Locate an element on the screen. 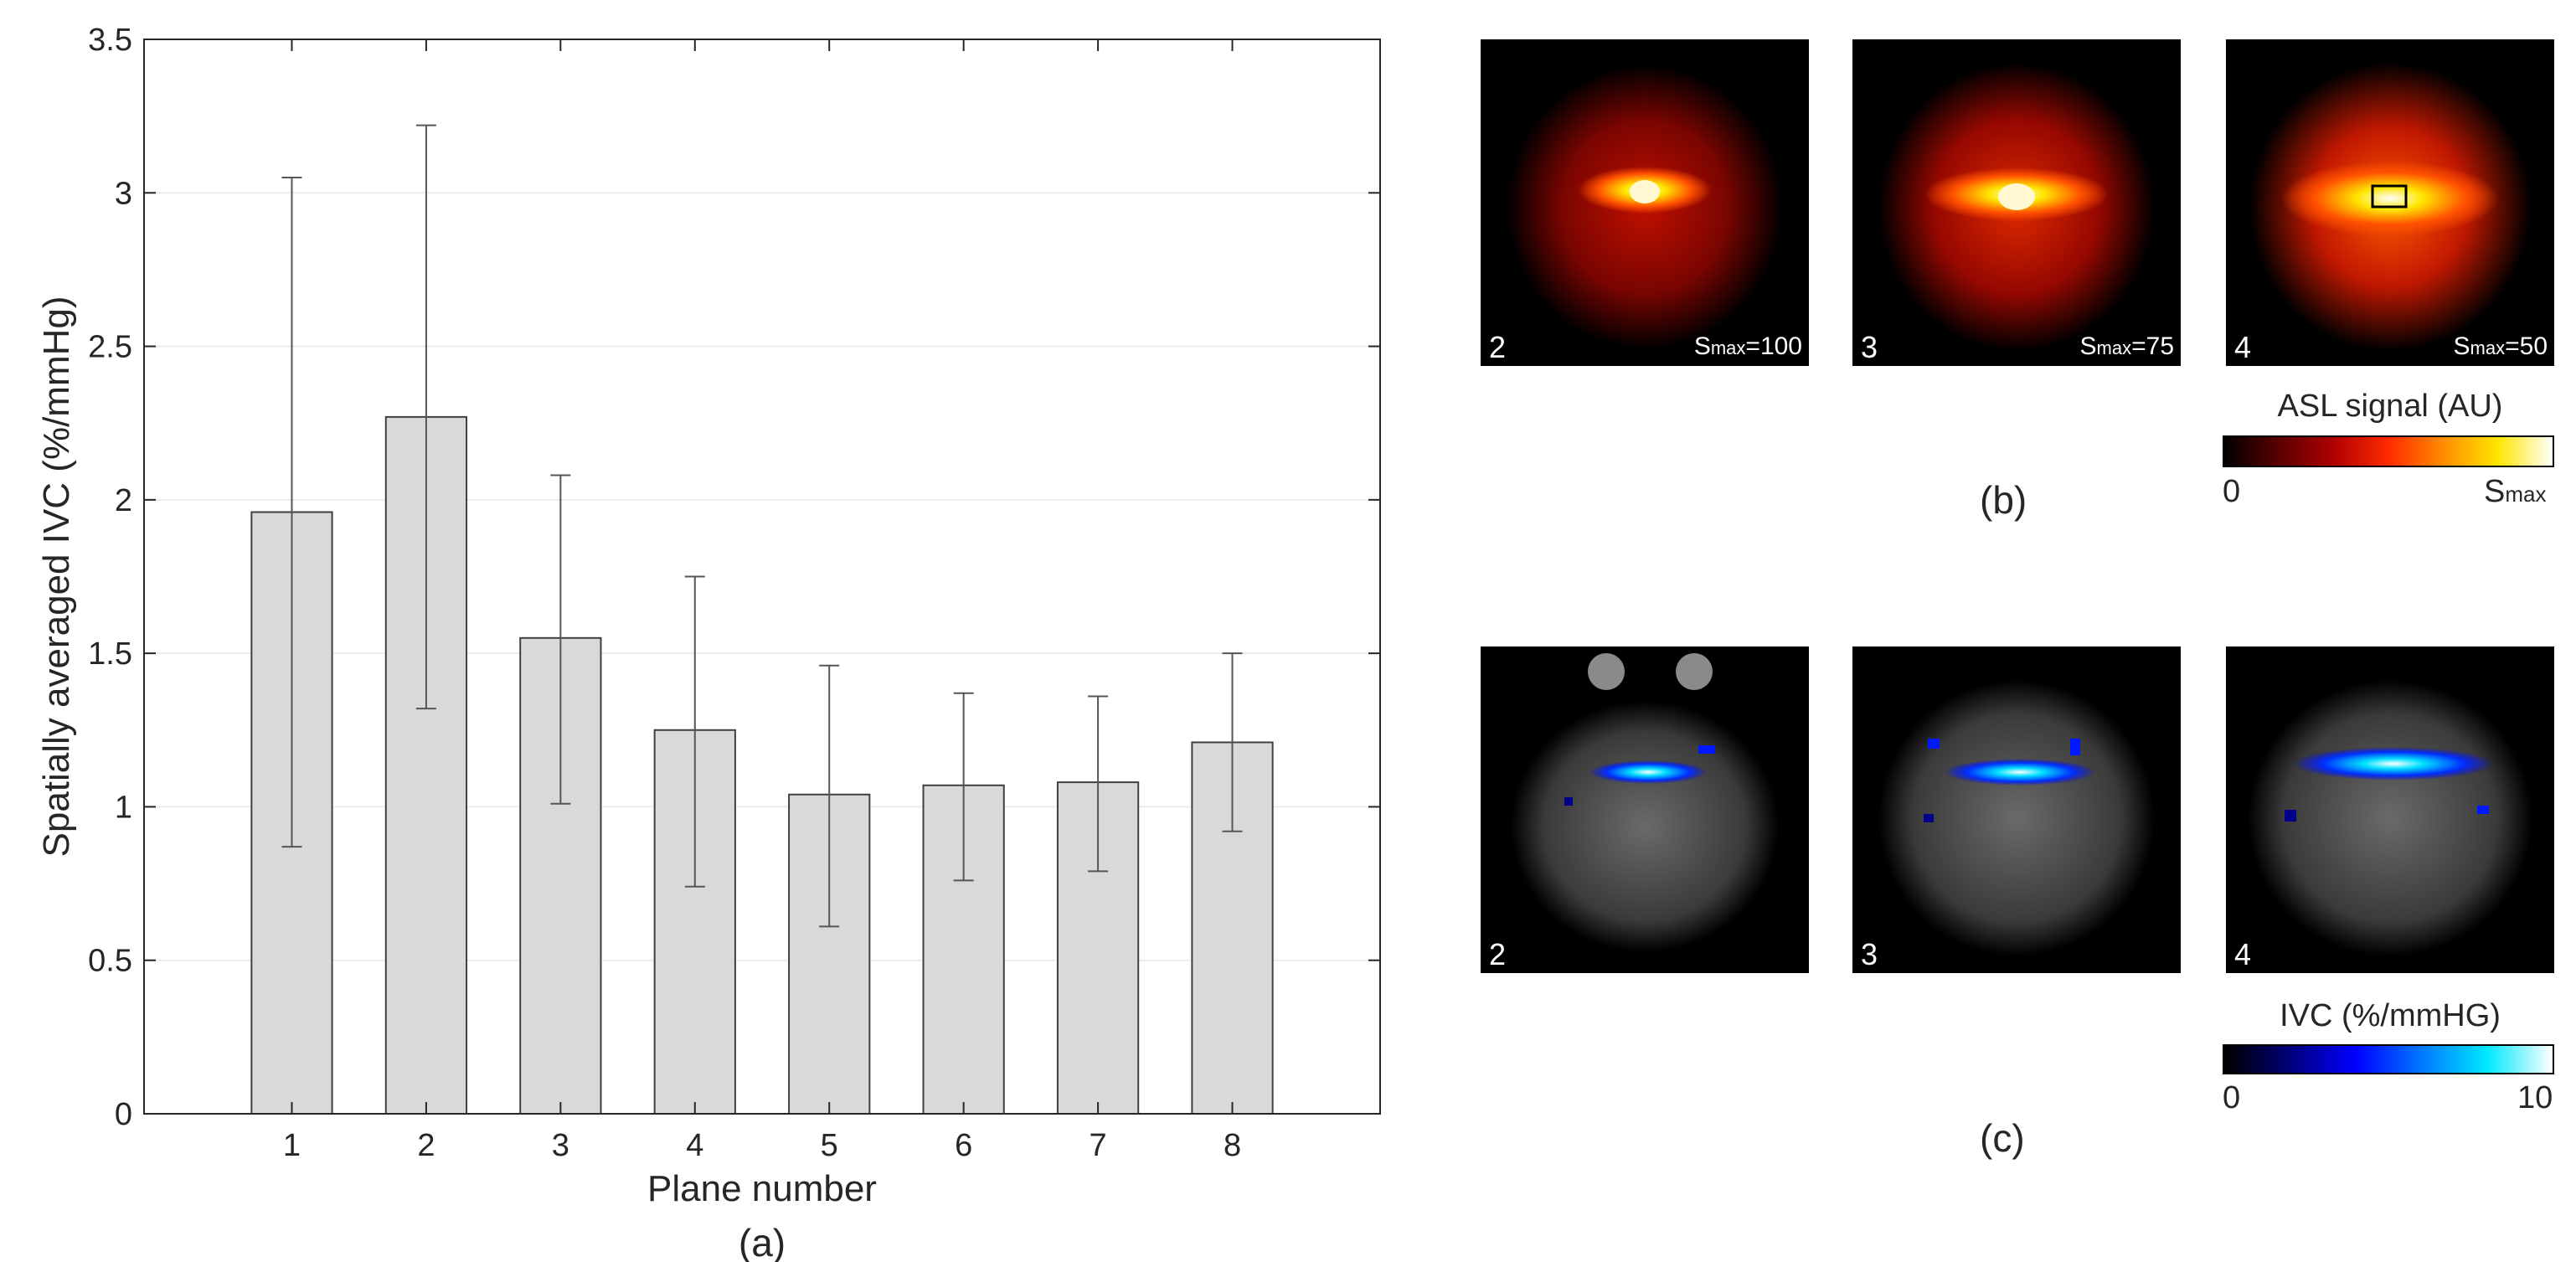 This screenshot has height=1262, width=2576. x-axis-label: Plane number is located at coordinates (762, 1189).